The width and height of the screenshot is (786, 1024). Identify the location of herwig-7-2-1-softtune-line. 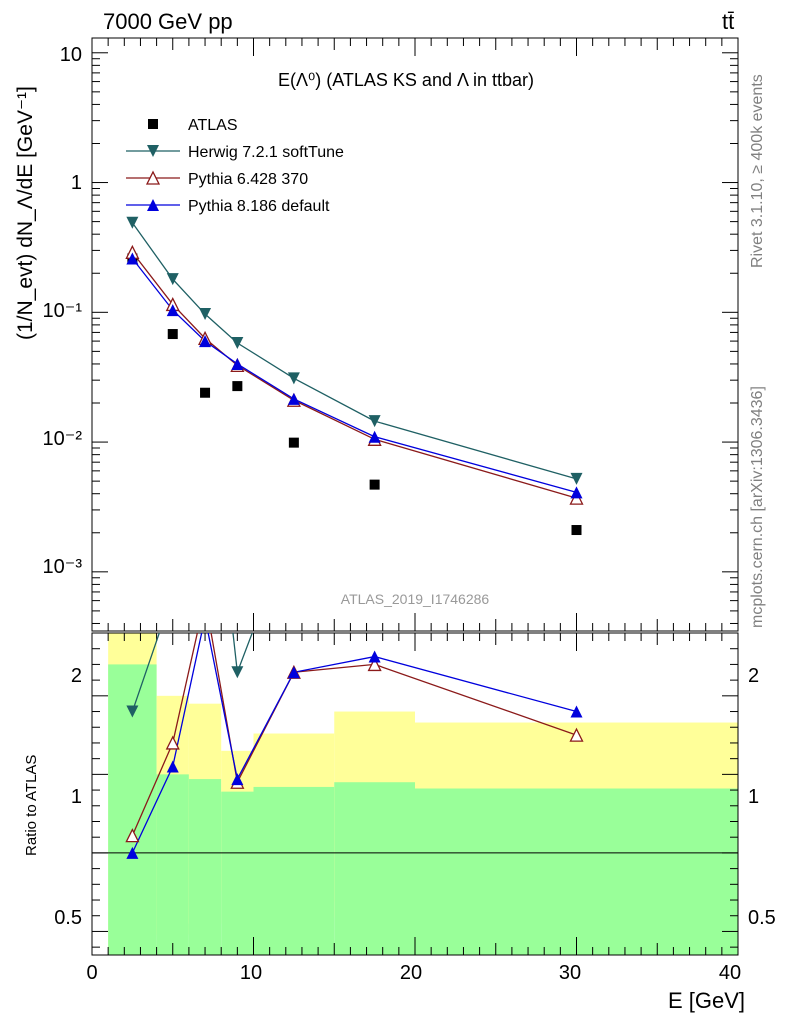
(354, 351).